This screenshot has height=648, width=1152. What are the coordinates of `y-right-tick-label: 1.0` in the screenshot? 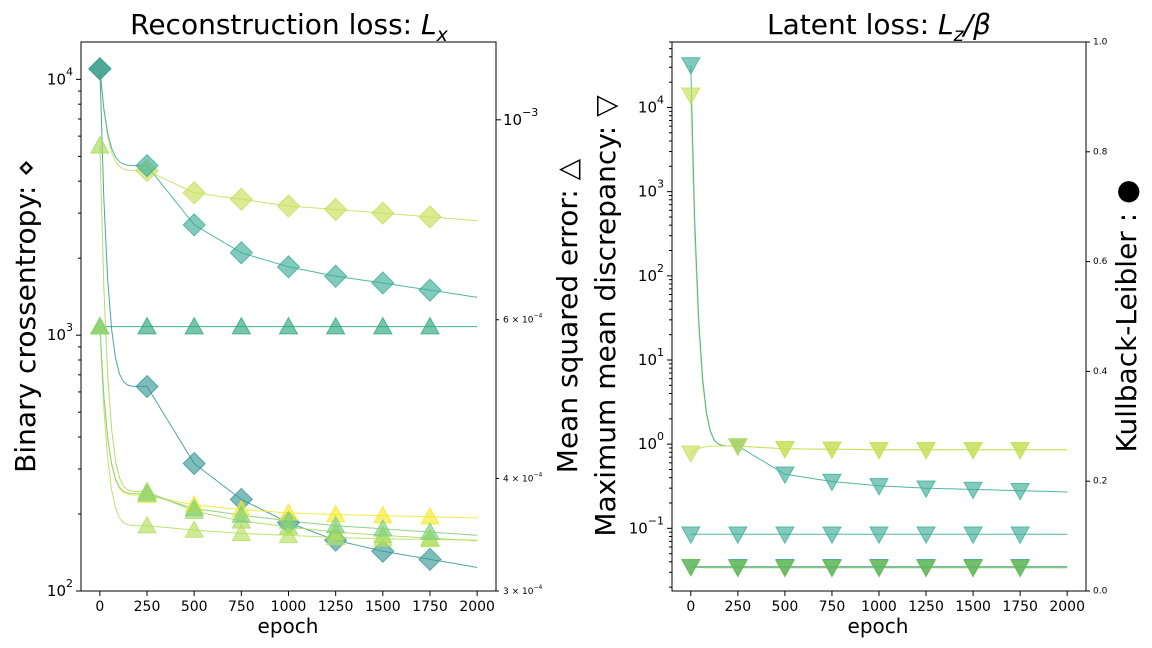 It's located at (1100, 43).